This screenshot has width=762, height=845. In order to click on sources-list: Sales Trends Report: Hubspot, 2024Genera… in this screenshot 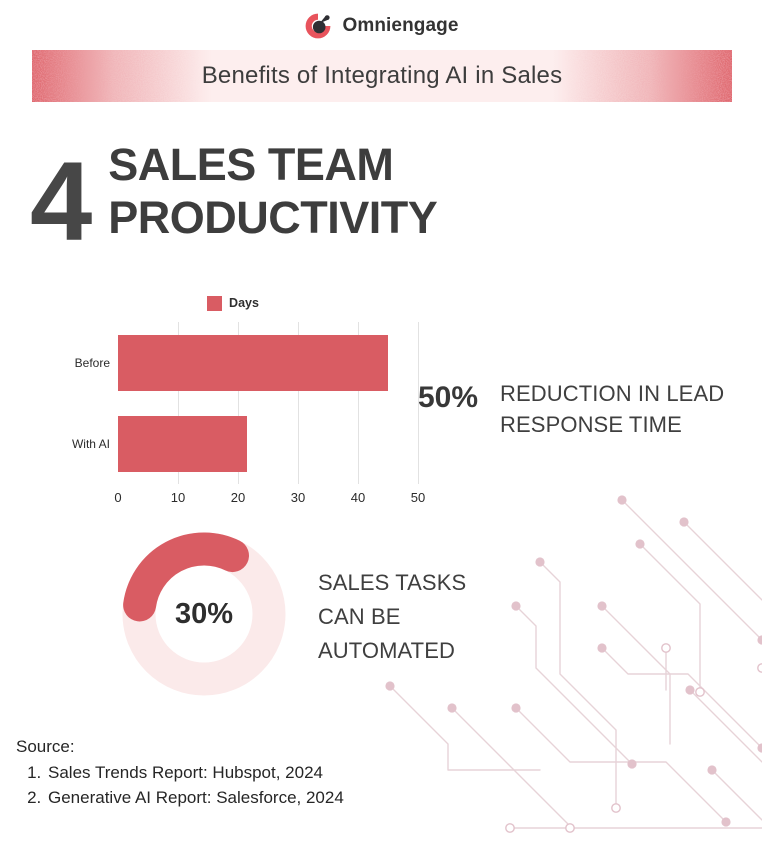, I will do `click(246, 785)`.